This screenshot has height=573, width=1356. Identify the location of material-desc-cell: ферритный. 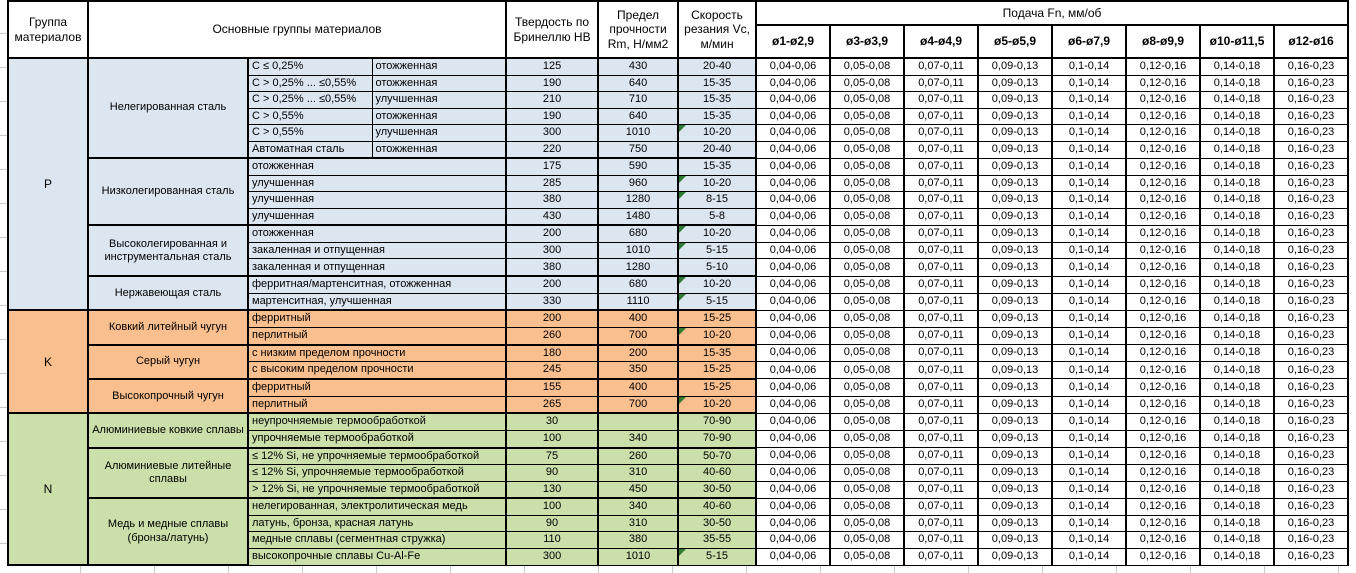
(377, 319).